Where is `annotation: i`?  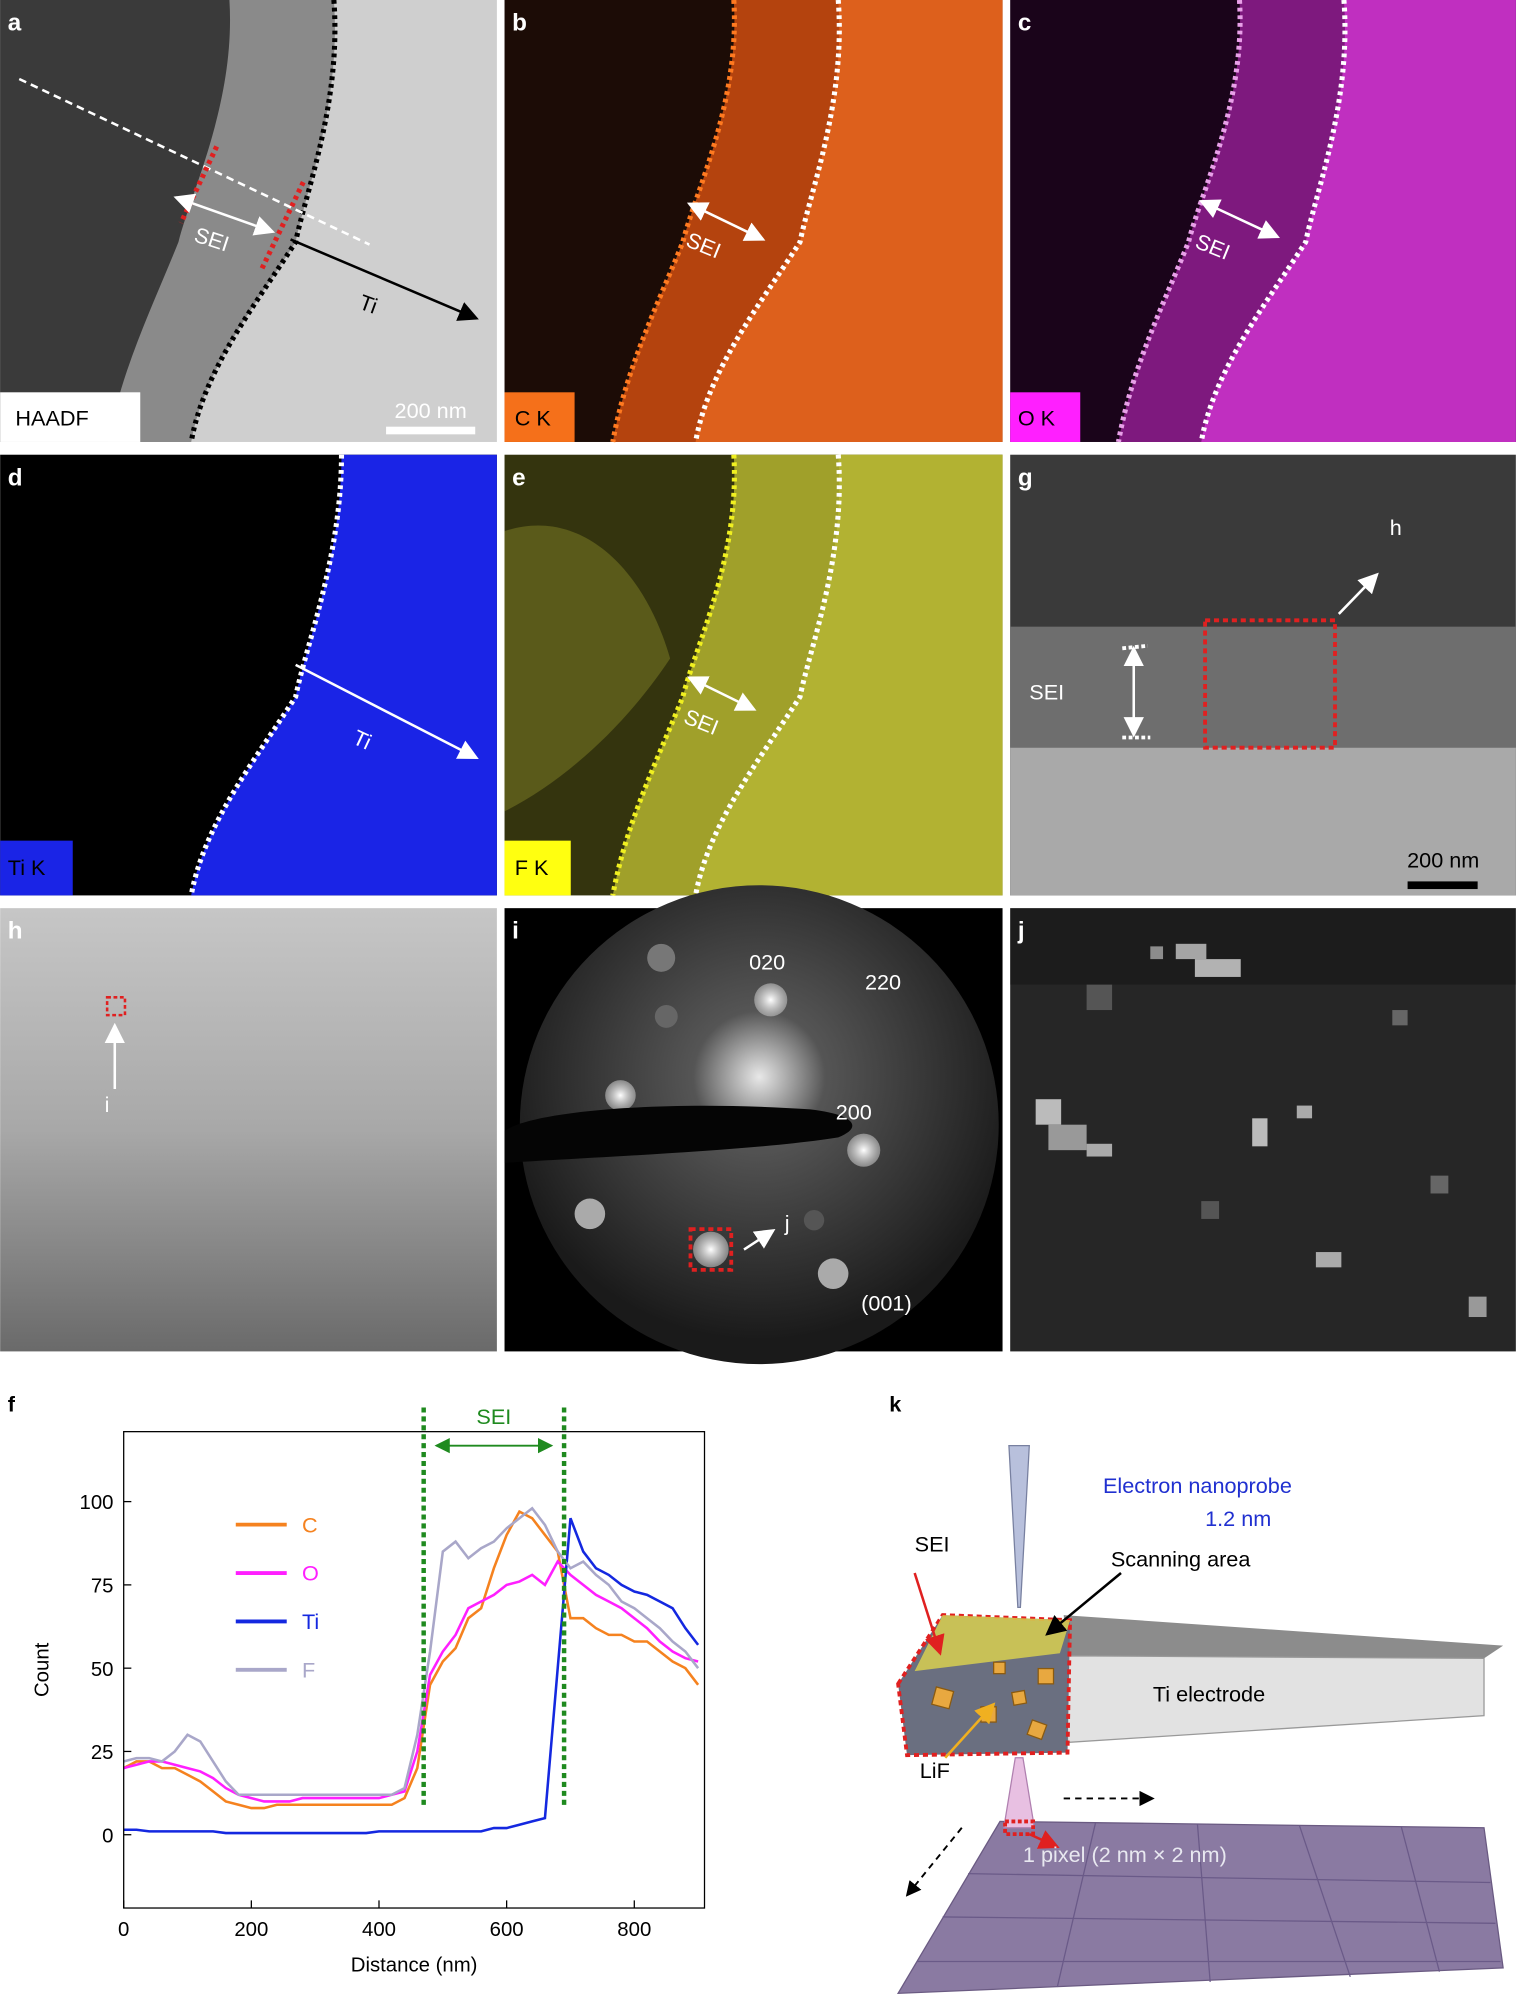
annotation: i is located at coordinates (107, 1104).